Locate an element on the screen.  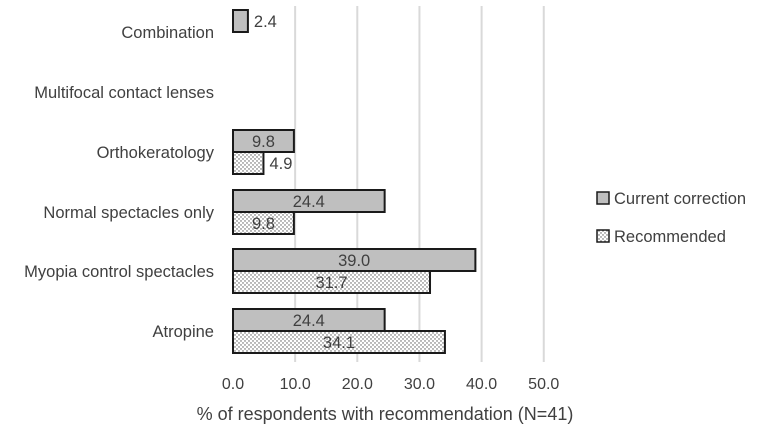
data-label: 31.7 is located at coordinates (331, 283).